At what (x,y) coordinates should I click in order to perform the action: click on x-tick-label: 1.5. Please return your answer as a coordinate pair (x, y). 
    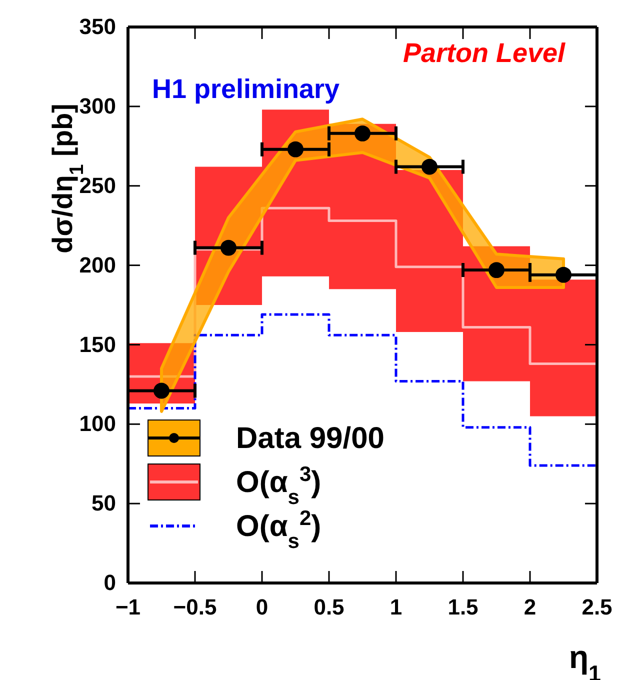
    Looking at the image, I should click on (463, 607).